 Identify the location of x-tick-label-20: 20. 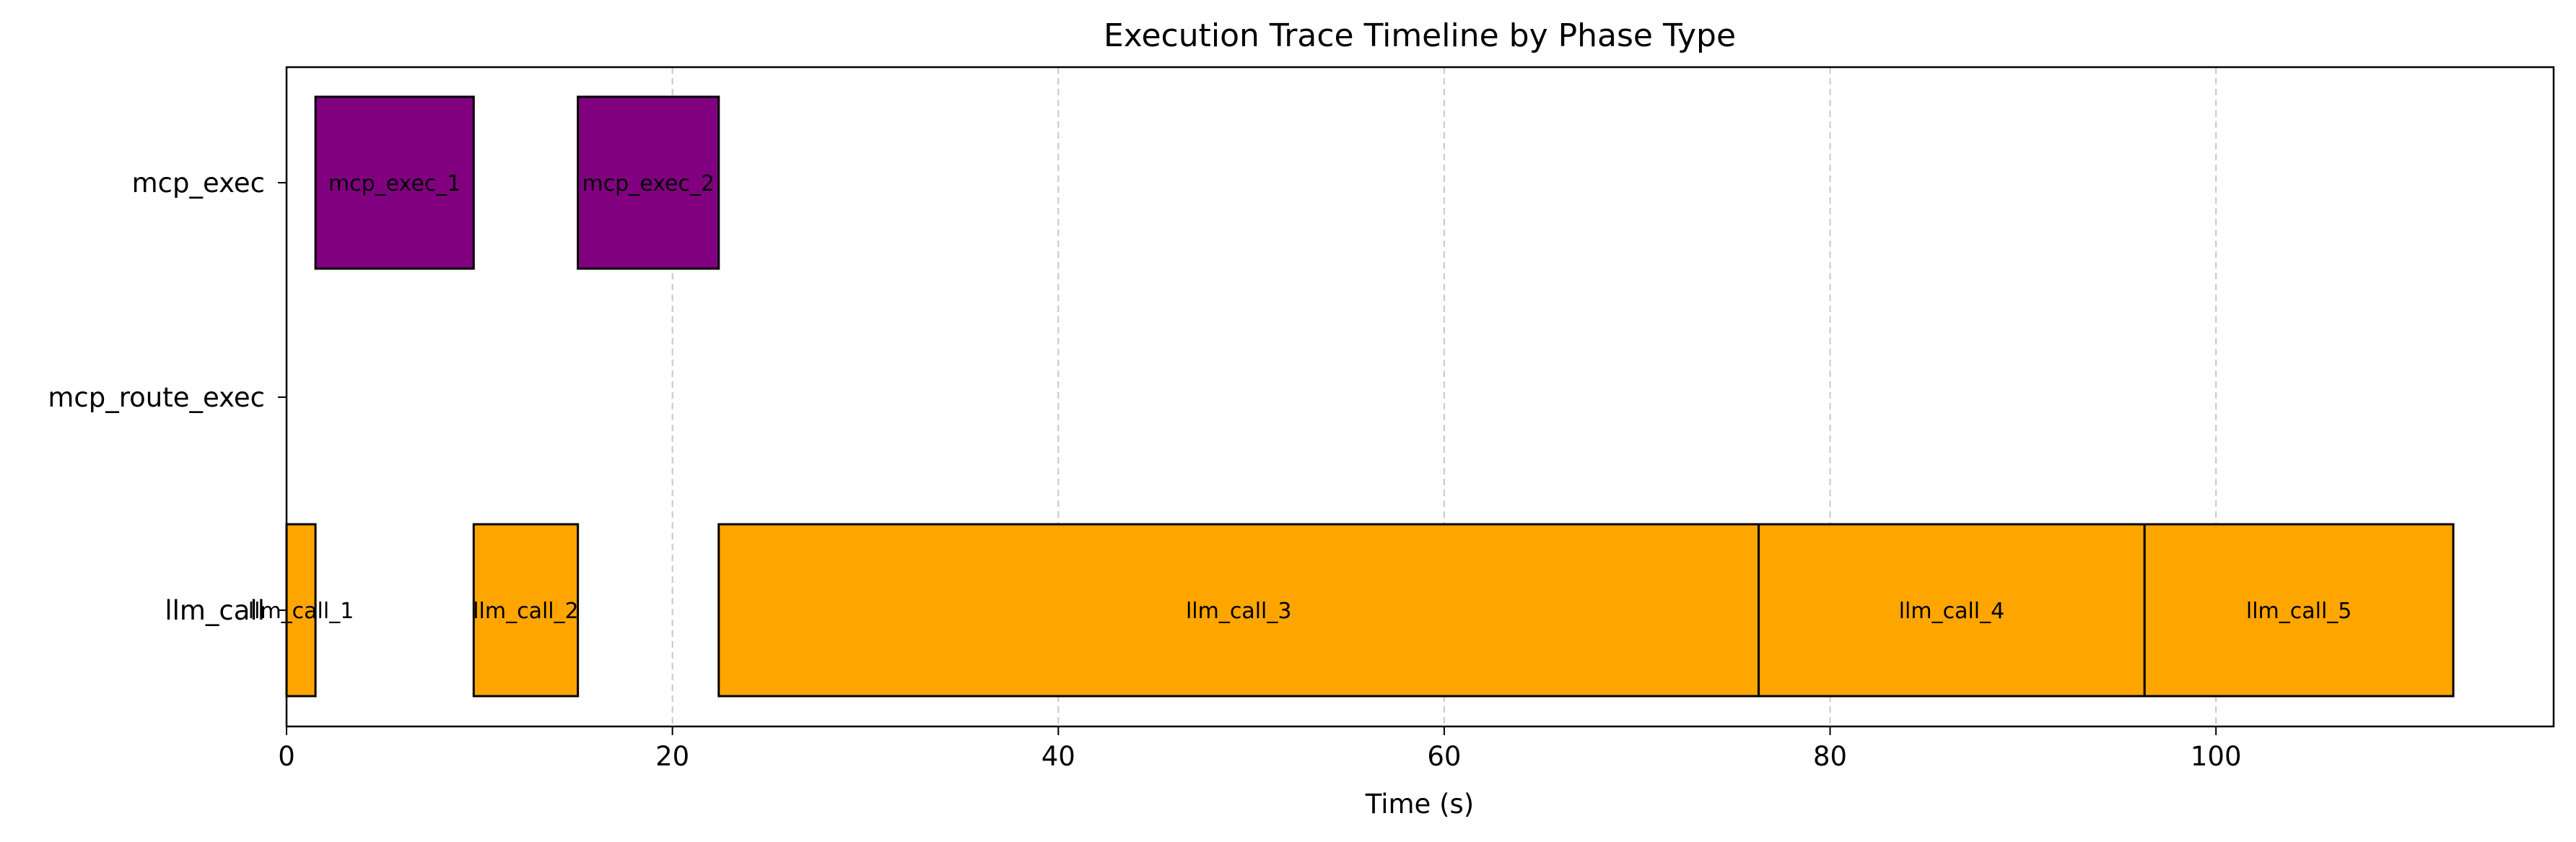
(672, 757).